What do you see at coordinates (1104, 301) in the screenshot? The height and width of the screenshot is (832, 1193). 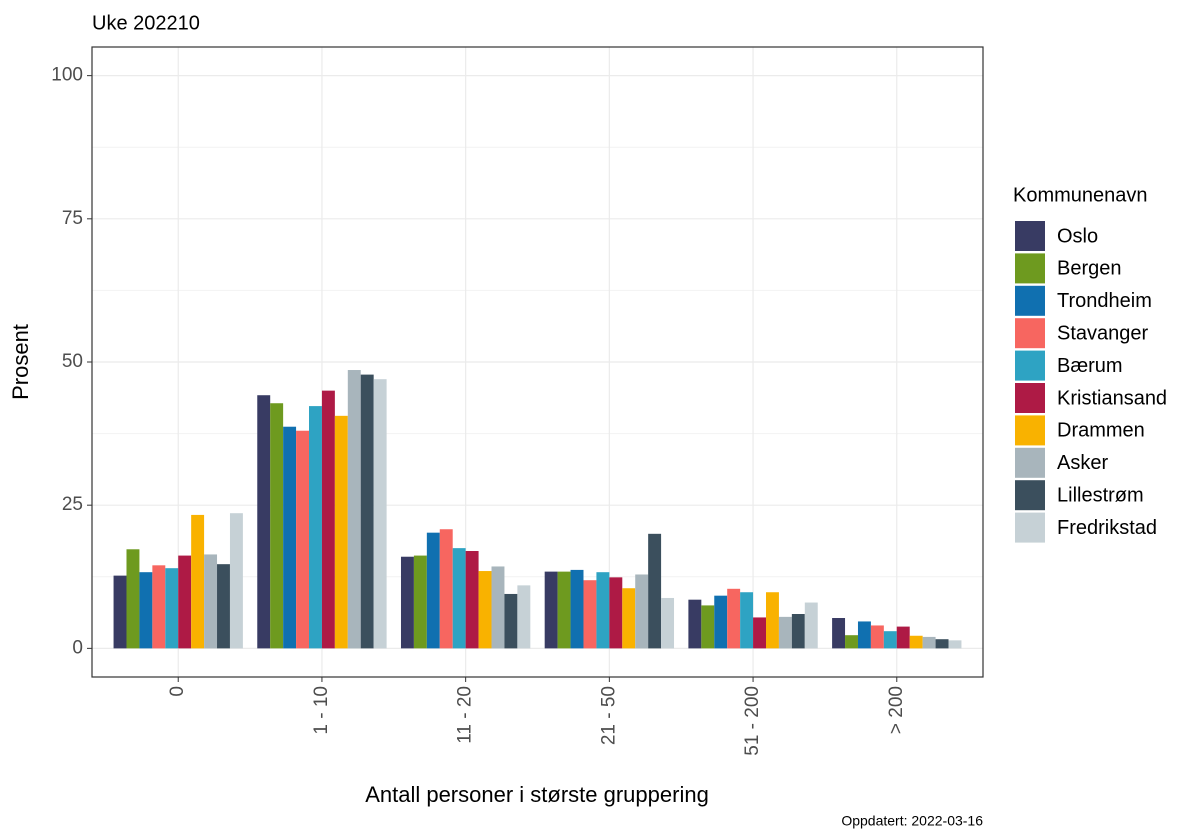 I see `legend-label: Trondheim` at bounding box center [1104, 301].